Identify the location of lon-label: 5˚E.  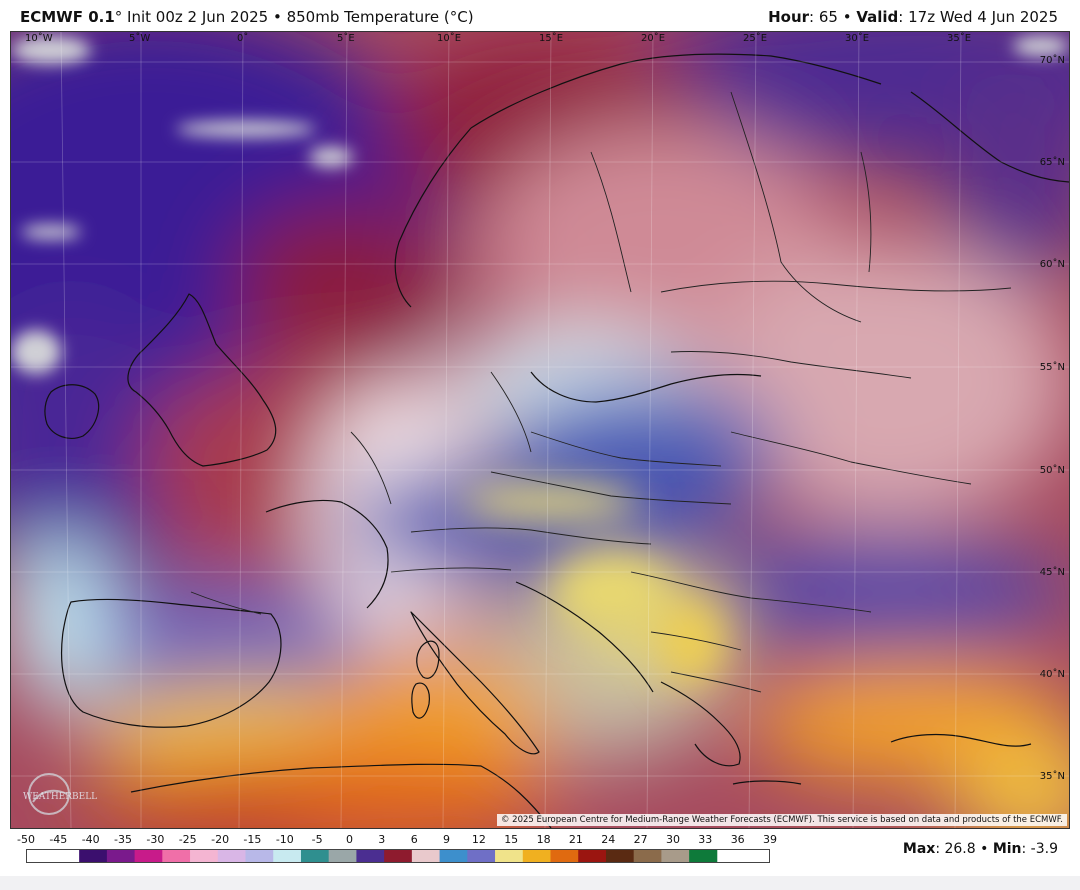
(346, 38).